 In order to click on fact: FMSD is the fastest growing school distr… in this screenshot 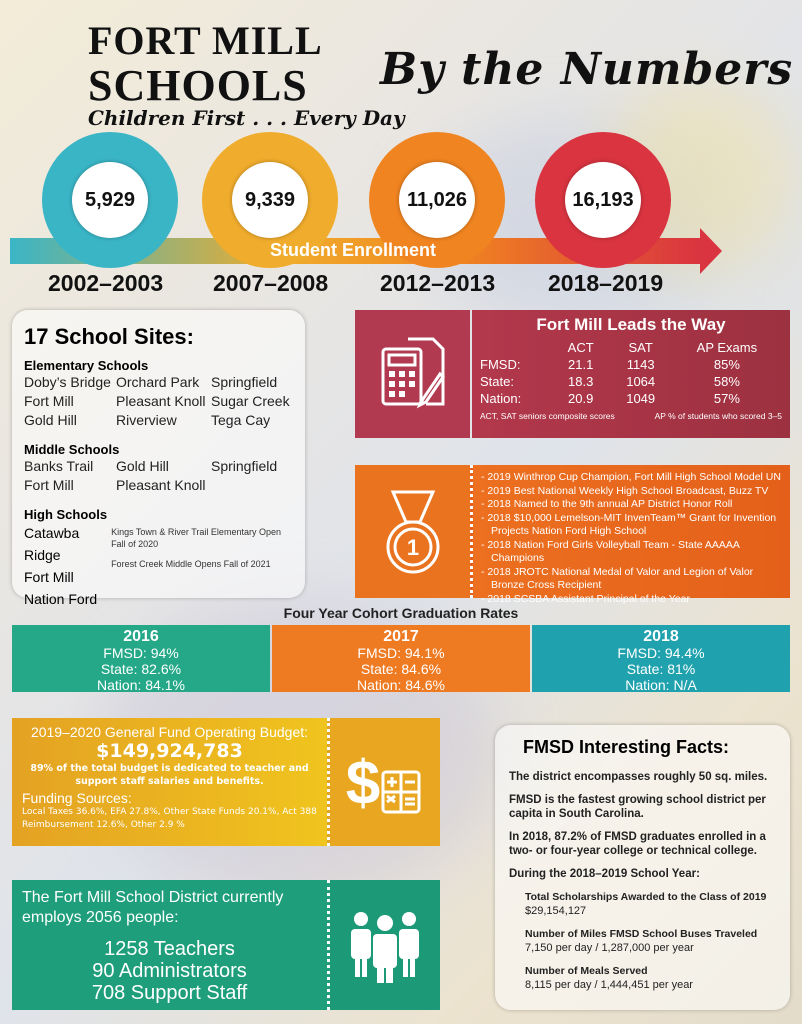, I will do `click(637, 807)`.